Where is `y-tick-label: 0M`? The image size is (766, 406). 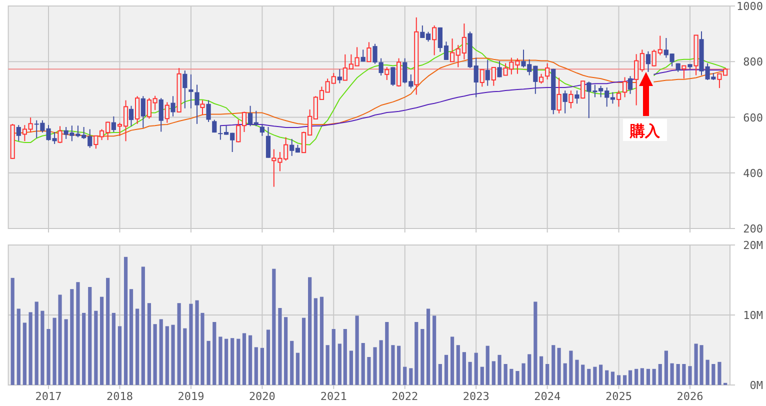
y-tick-label: 0M is located at coordinates (757, 385).